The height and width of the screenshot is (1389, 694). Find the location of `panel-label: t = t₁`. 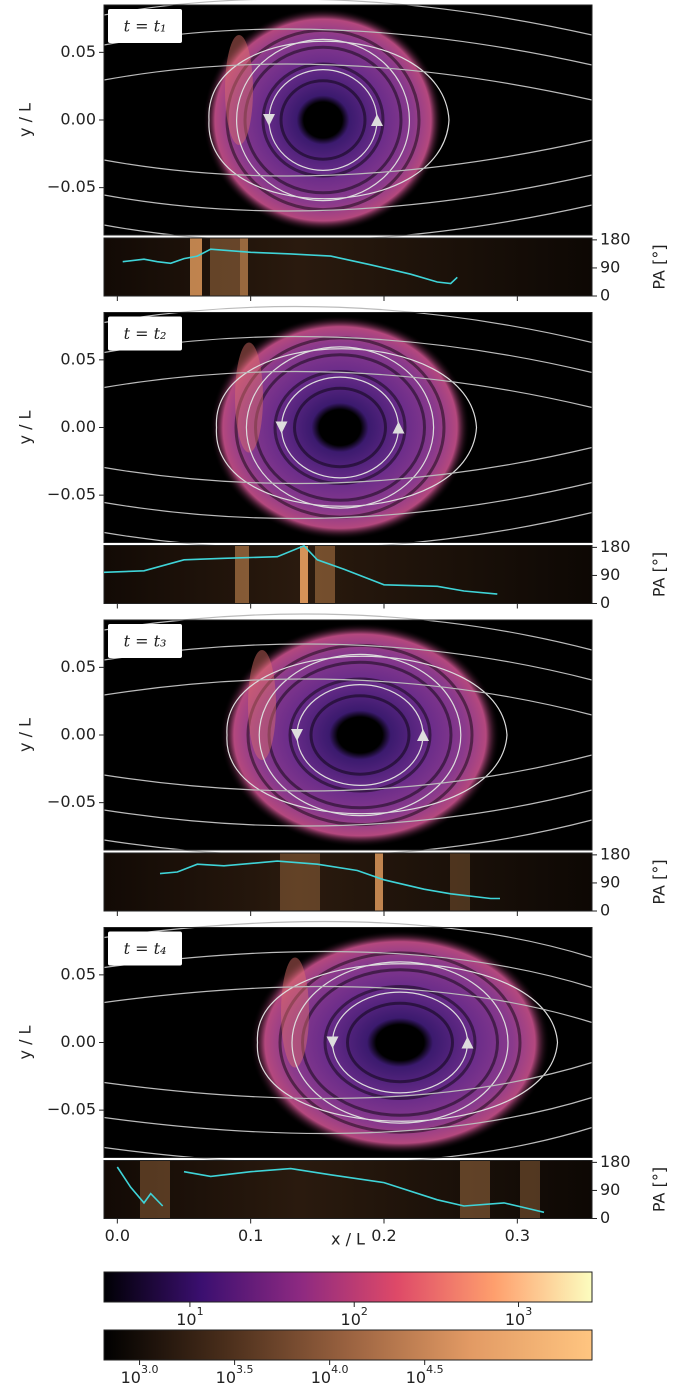

panel-label: t = t₁ is located at coordinates (145, 26).